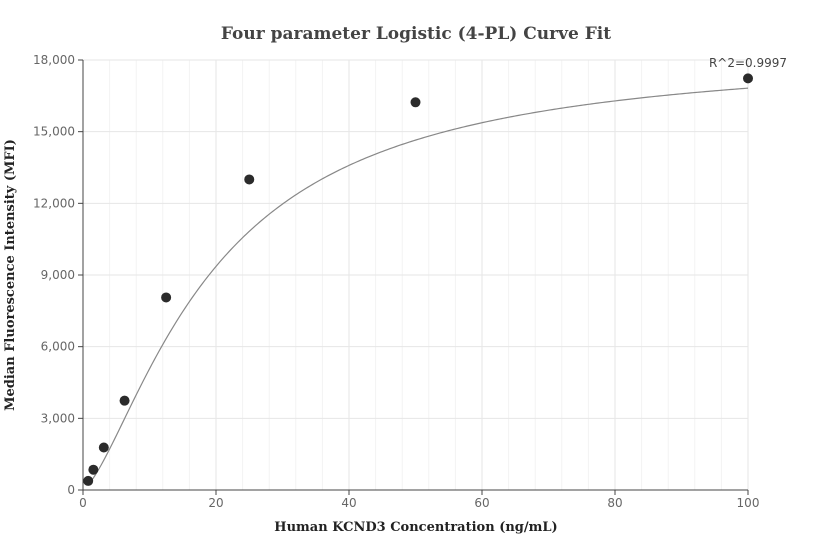 This screenshot has height=560, width=832. I want to click on x-tick-label: 80, so click(614, 503).